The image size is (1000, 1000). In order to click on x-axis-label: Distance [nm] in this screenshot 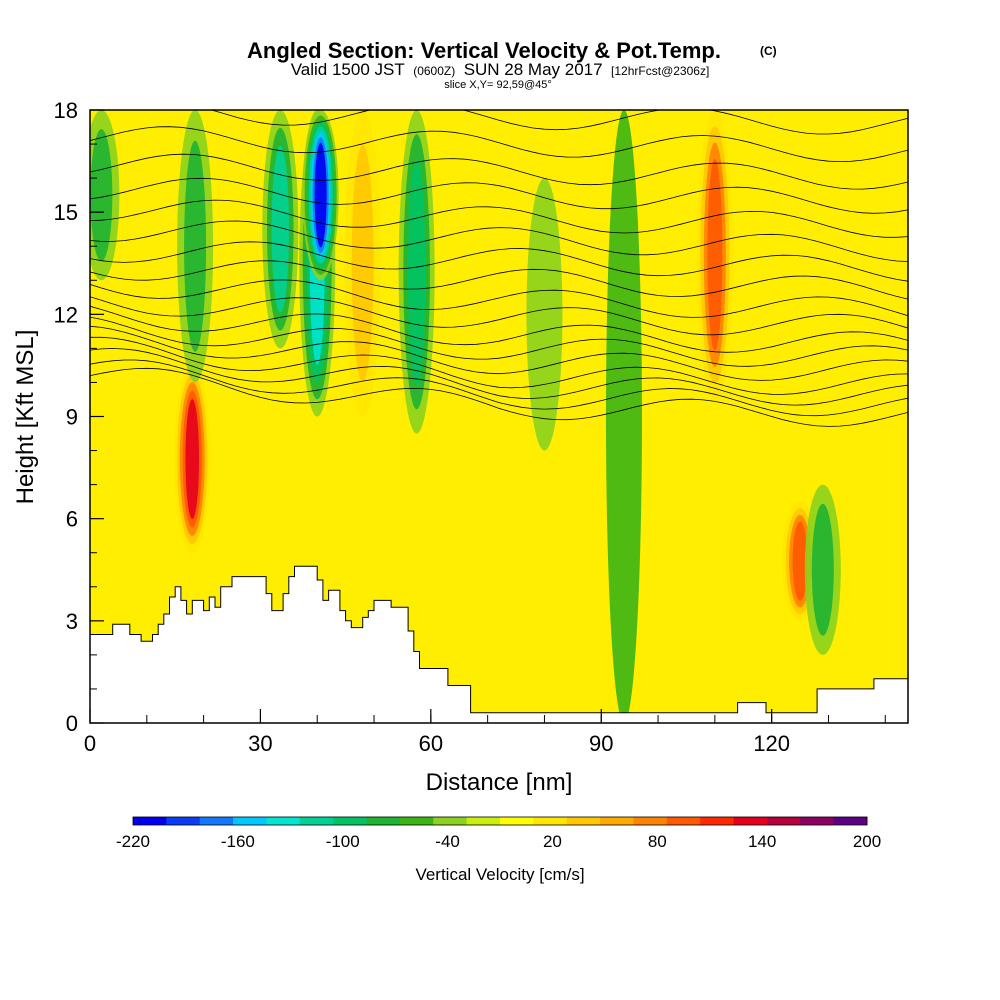, I will do `click(499, 782)`.